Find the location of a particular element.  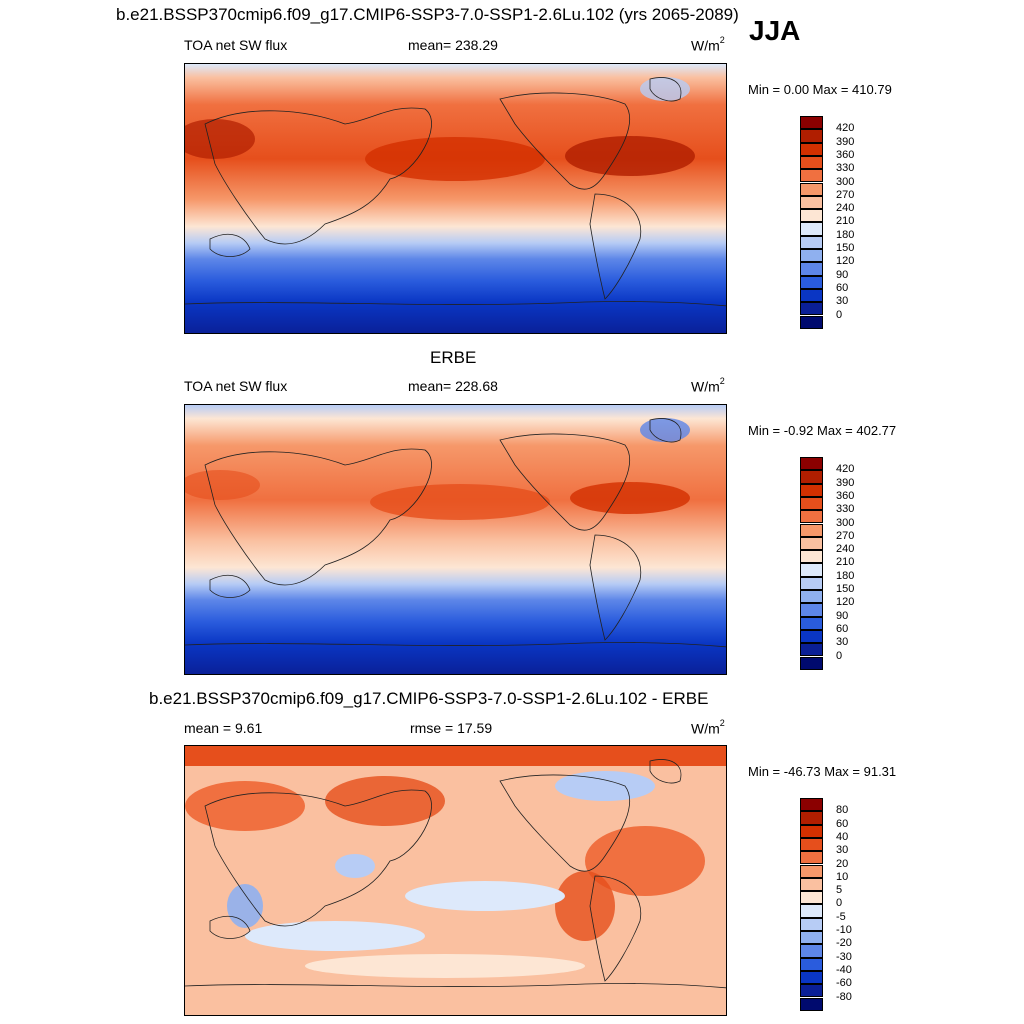

panel-3-units: W/m2 is located at coordinates (708, 727).